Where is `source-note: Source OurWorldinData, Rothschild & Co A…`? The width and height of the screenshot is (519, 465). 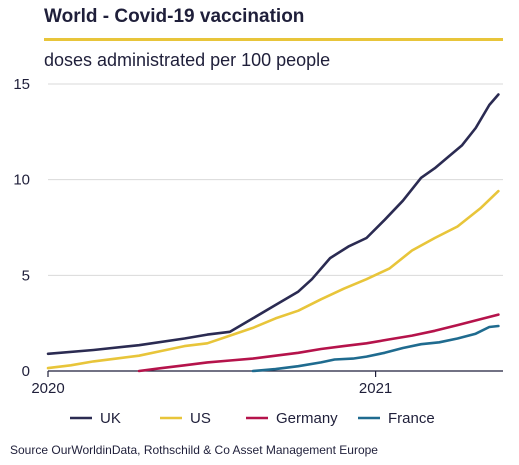 source-note: Source OurWorldinData, Rothschild & Co A… is located at coordinates (194, 450).